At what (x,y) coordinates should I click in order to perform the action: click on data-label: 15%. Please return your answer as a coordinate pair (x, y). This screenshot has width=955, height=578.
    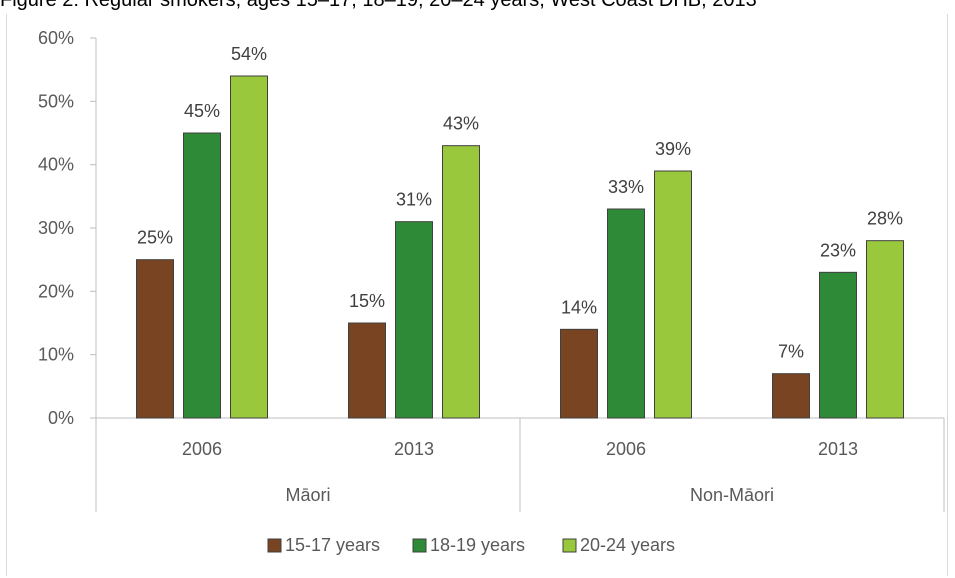
    Looking at the image, I should click on (367, 301).